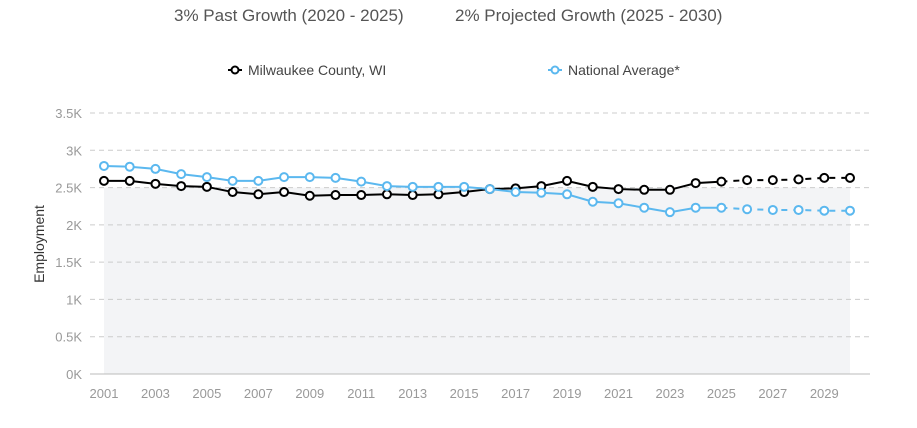 This screenshot has width=917, height=428. Describe the element at coordinates (669, 393) in the screenshot. I see `x-tick-label: 2023` at that location.